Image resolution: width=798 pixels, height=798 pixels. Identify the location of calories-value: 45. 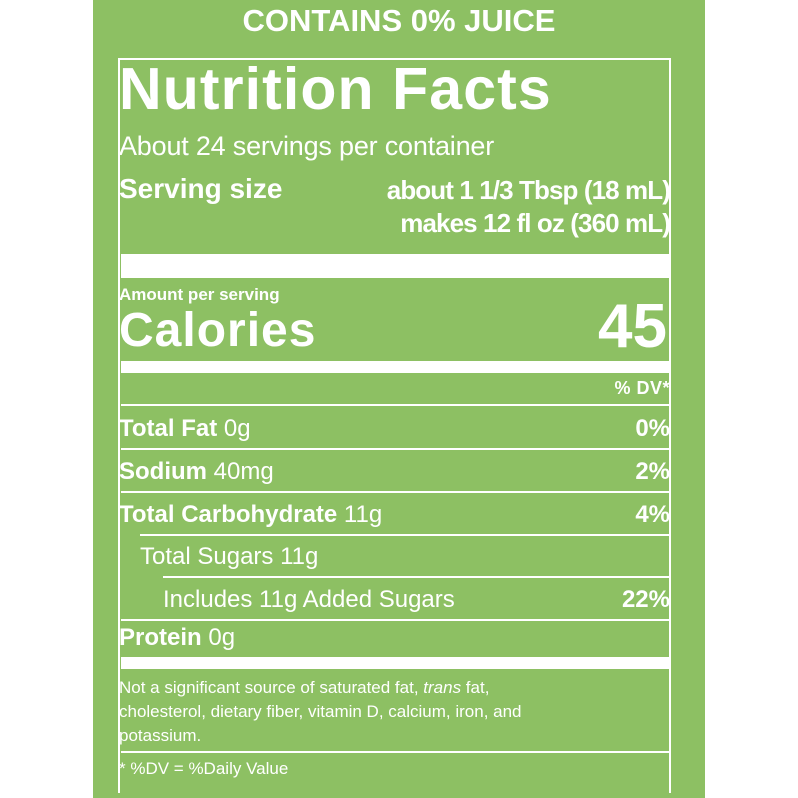
(632, 326).